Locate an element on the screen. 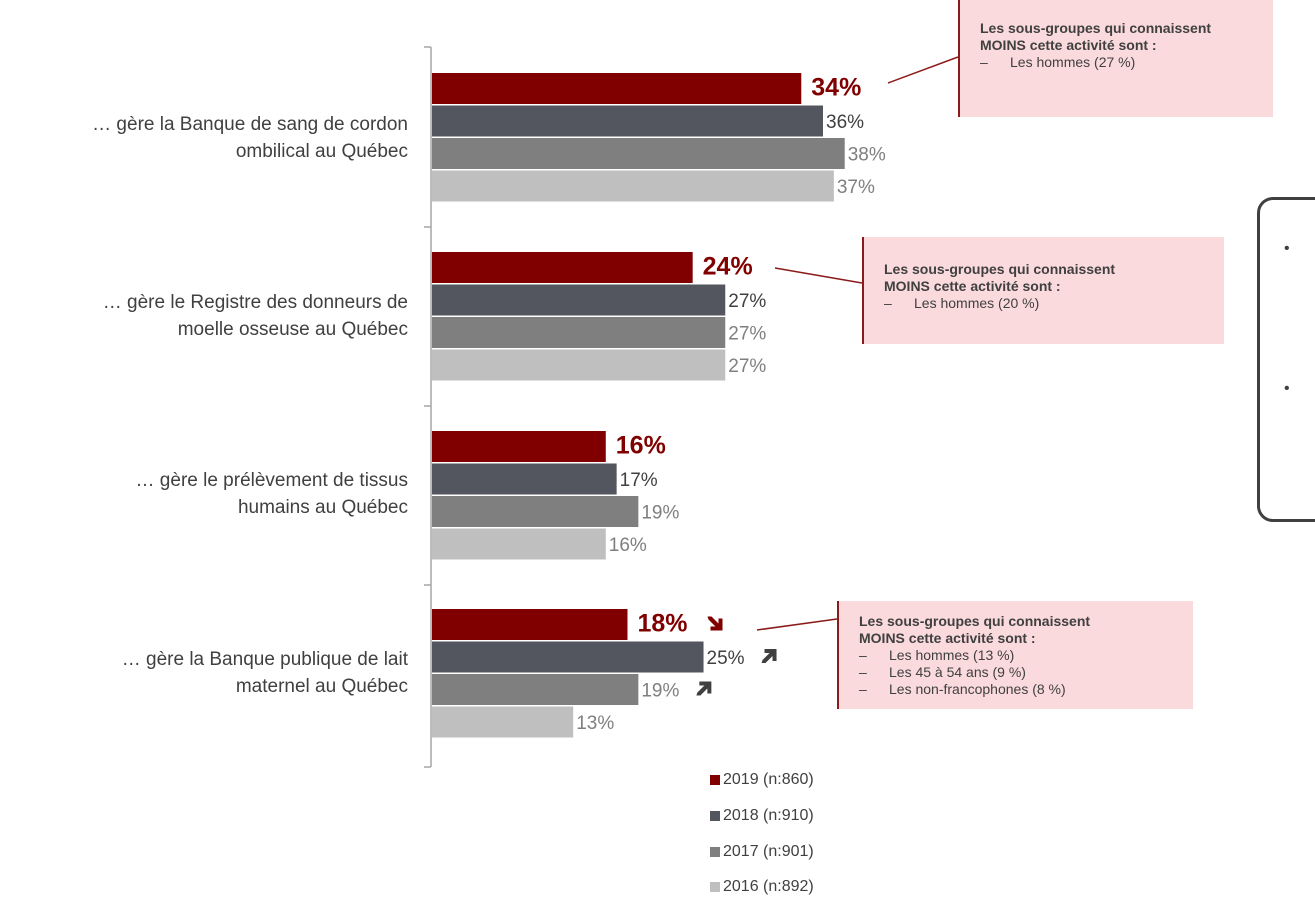 This screenshot has height=900, width=1315. legend-swatch-2017 is located at coordinates (715, 852).